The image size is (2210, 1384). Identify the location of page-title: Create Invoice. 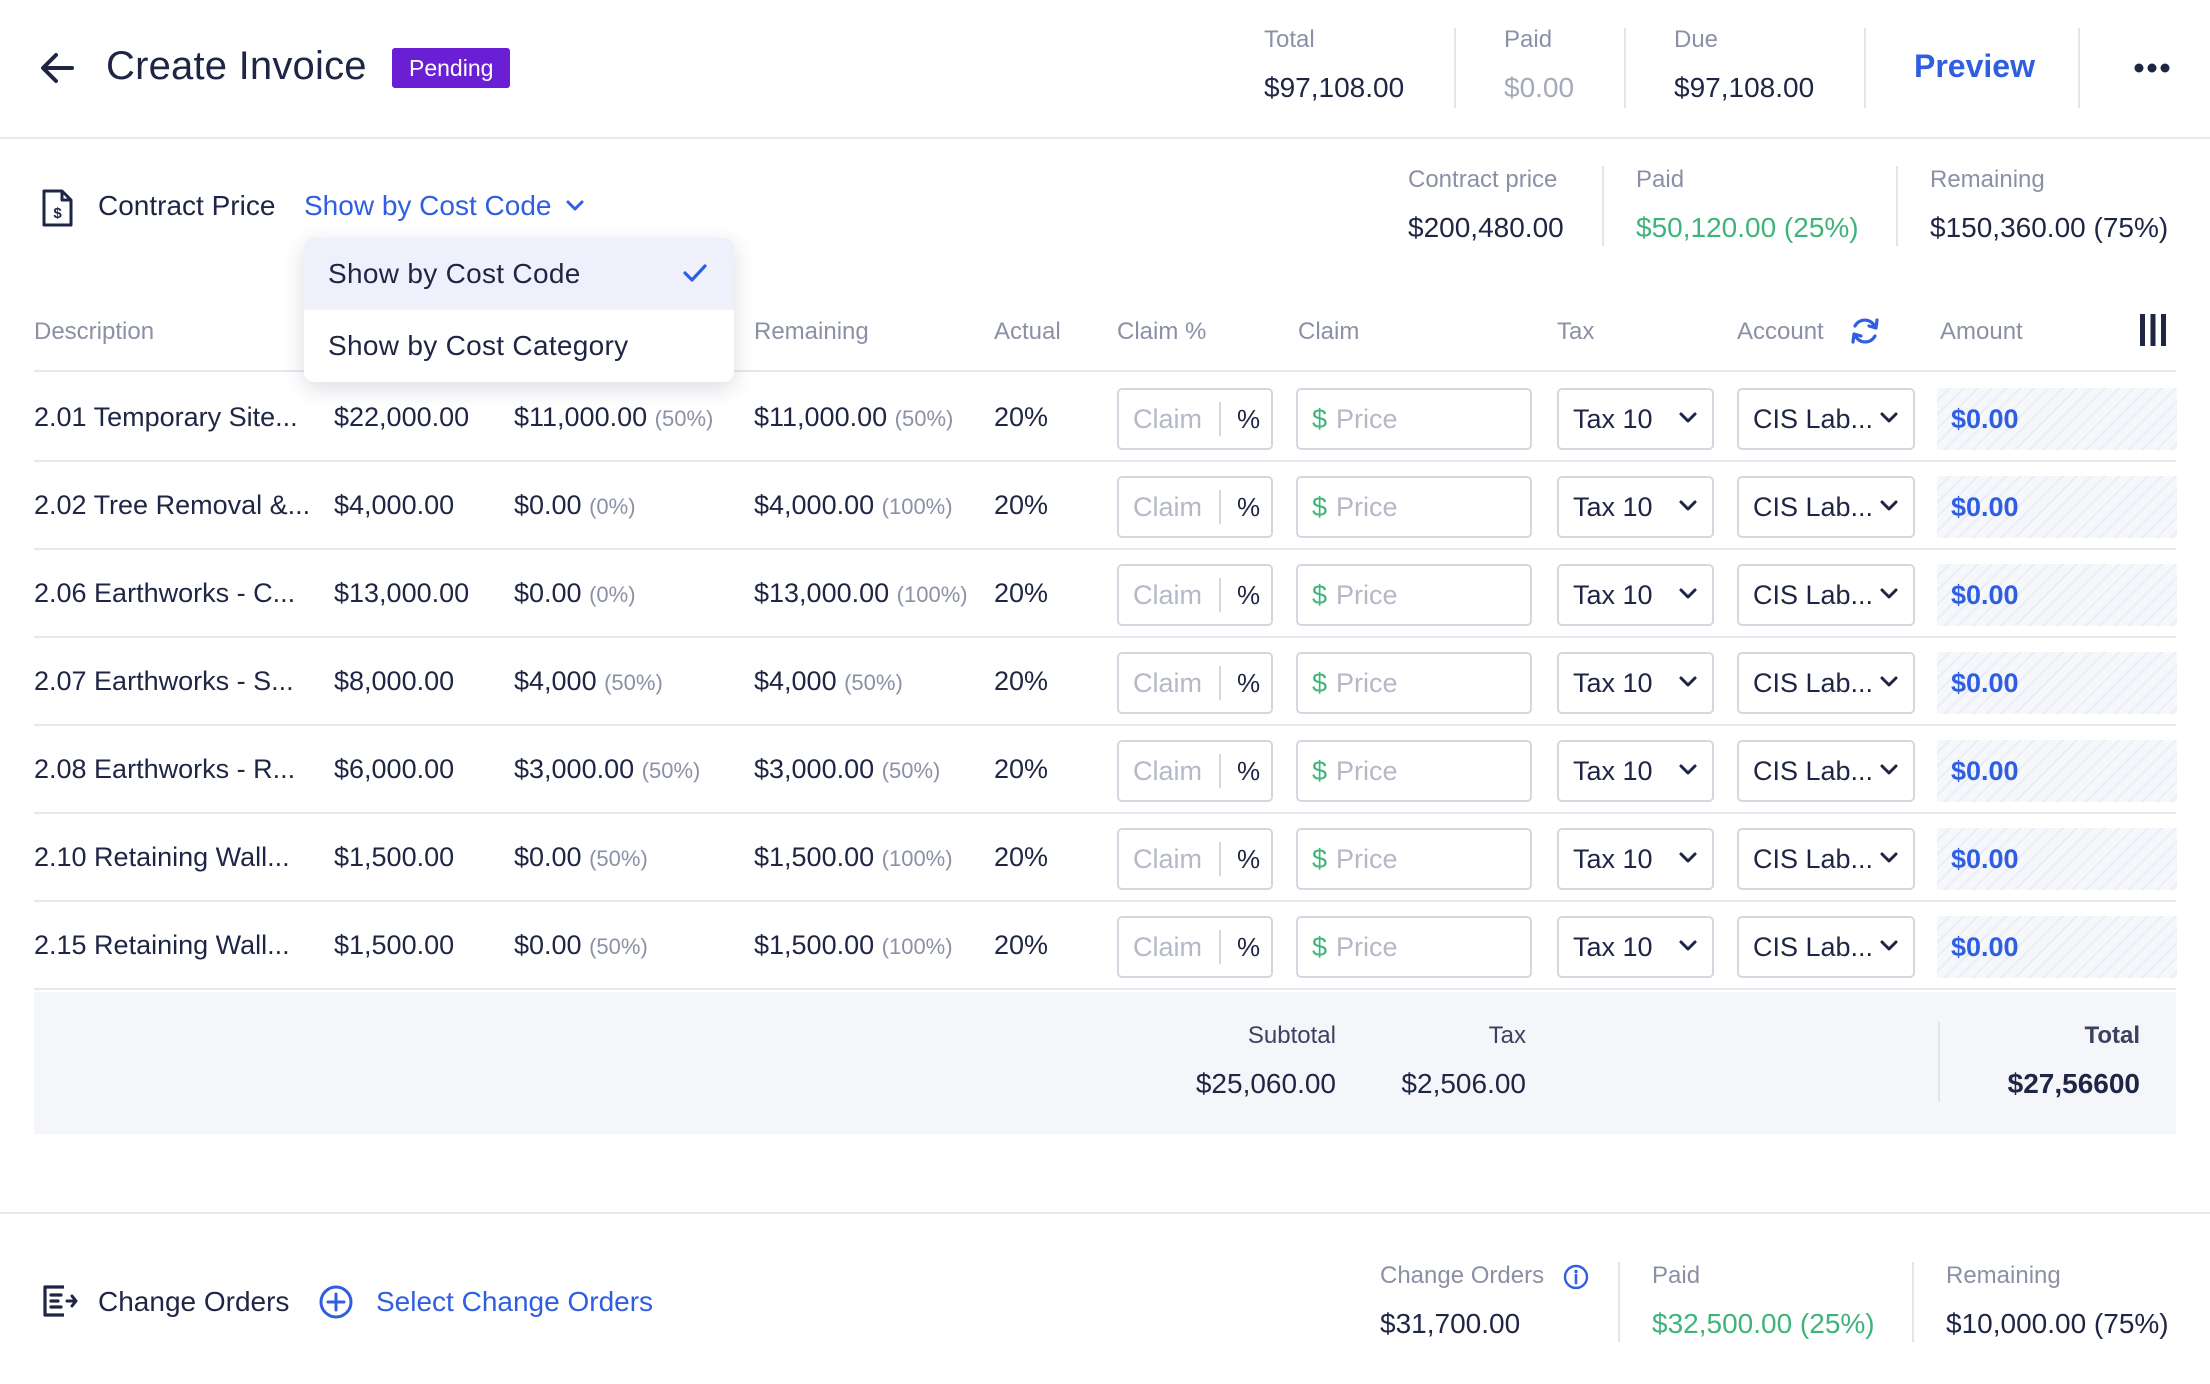
(236, 66).